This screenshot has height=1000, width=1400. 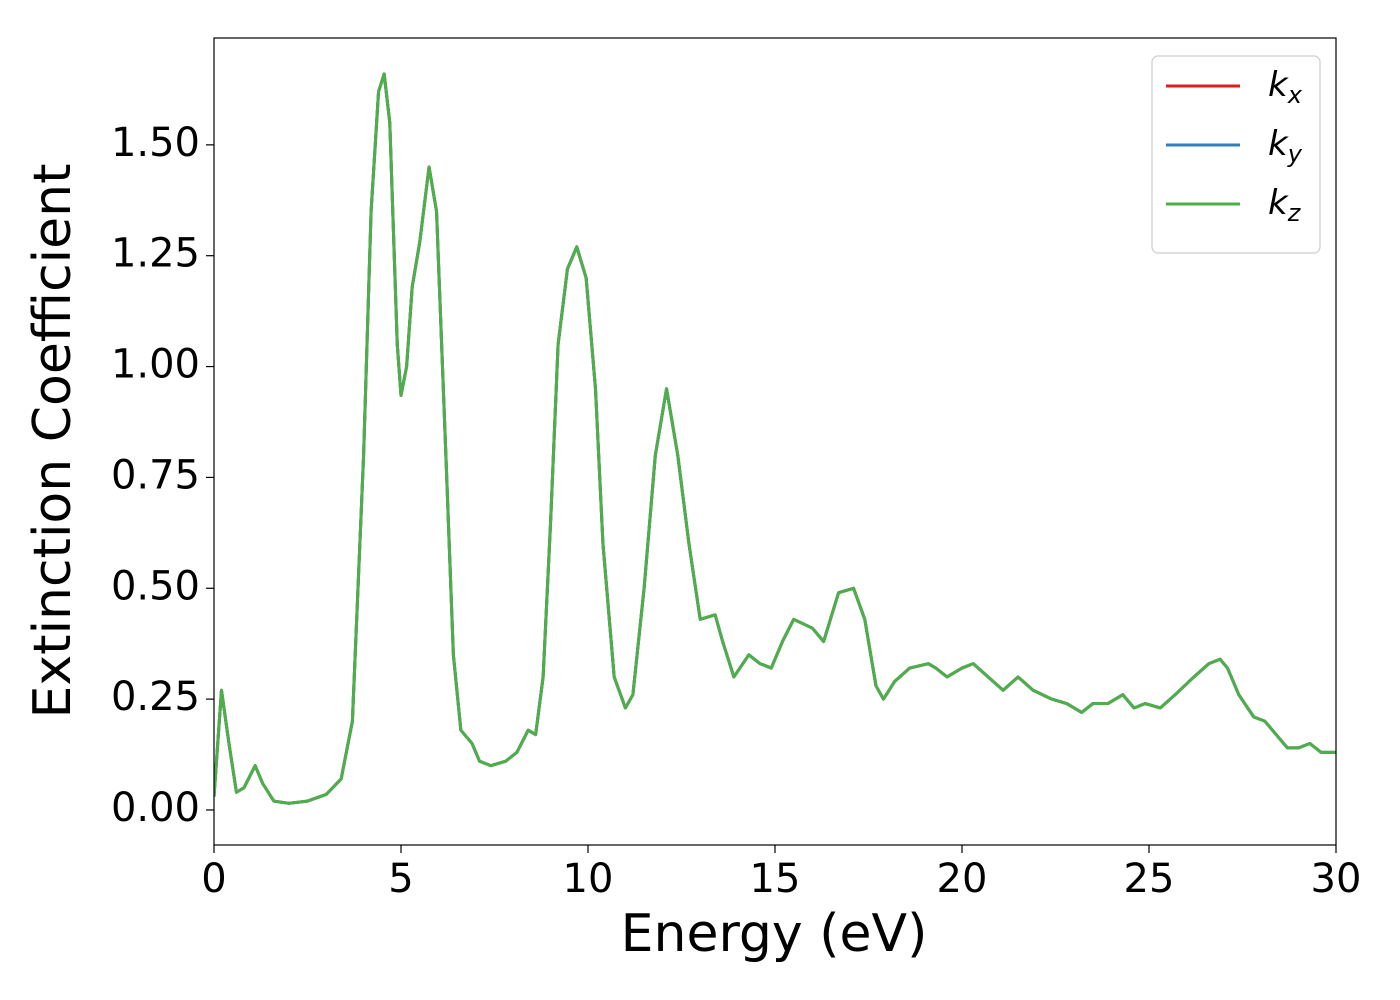 What do you see at coordinates (774, 934) in the screenshot?
I see `x-axis-label: Energy (eV)` at bounding box center [774, 934].